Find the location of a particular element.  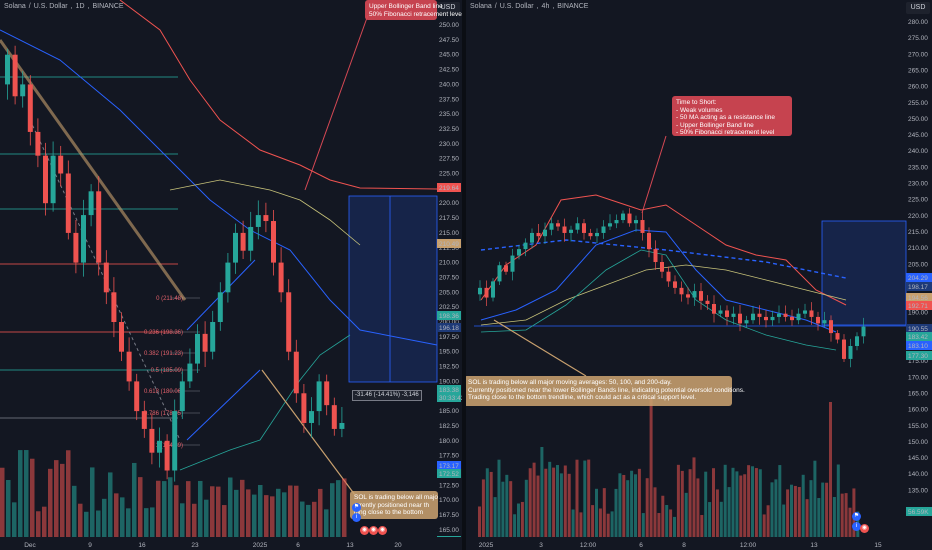

y-axis-label: 215.00 is located at coordinates (918, 232).